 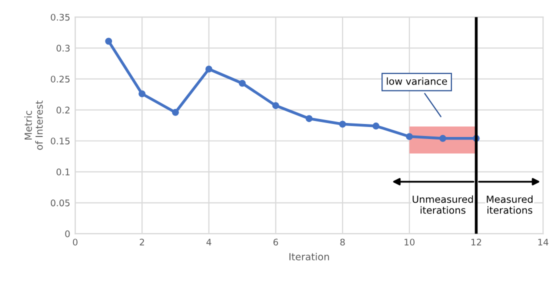 What do you see at coordinates (60, 141) in the screenshot?
I see `y-tick-label: 0.15` at bounding box center [60, 141].